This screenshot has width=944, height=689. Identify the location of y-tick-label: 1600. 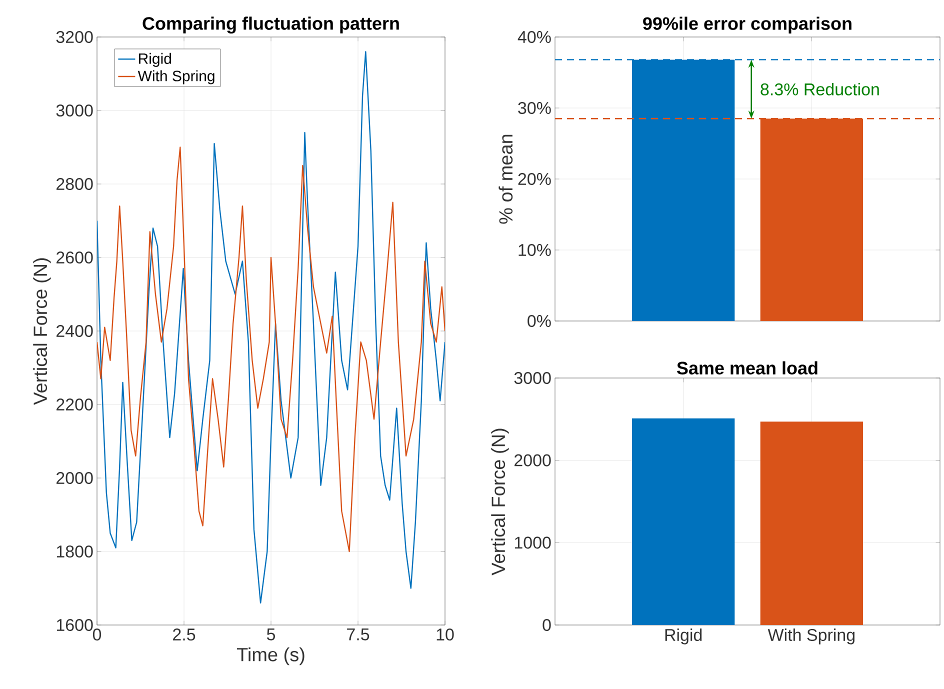
(74, 625).